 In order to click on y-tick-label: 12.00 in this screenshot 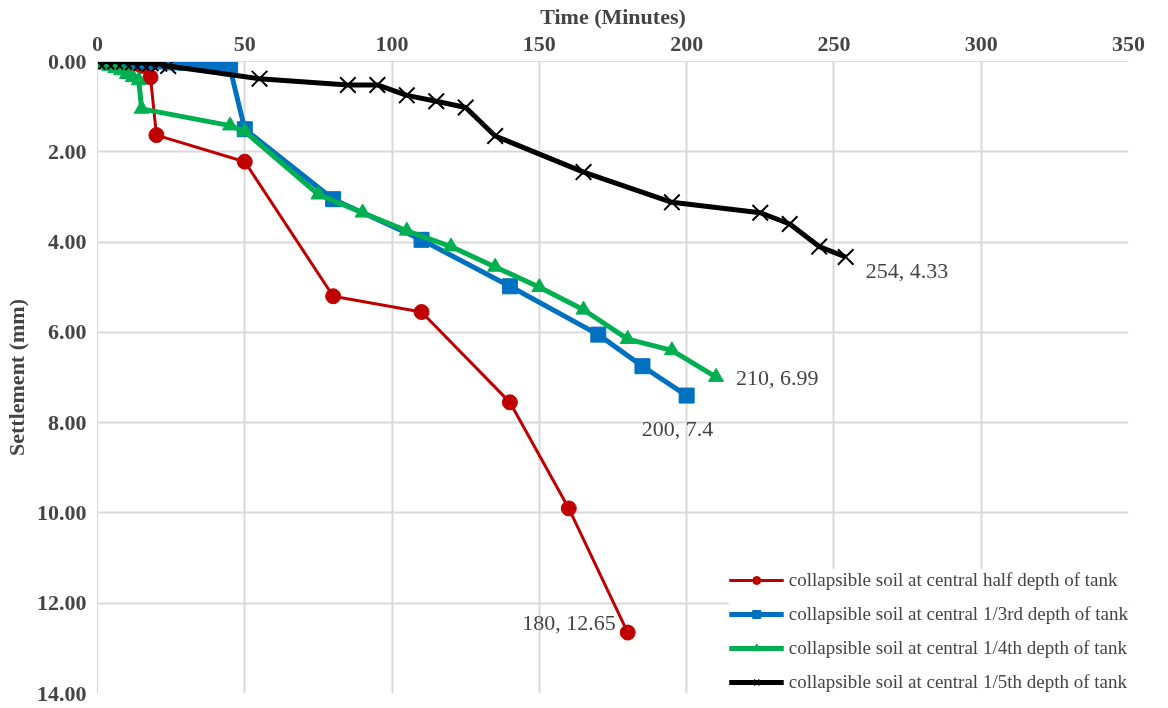, I will do `click(62, 603)`.